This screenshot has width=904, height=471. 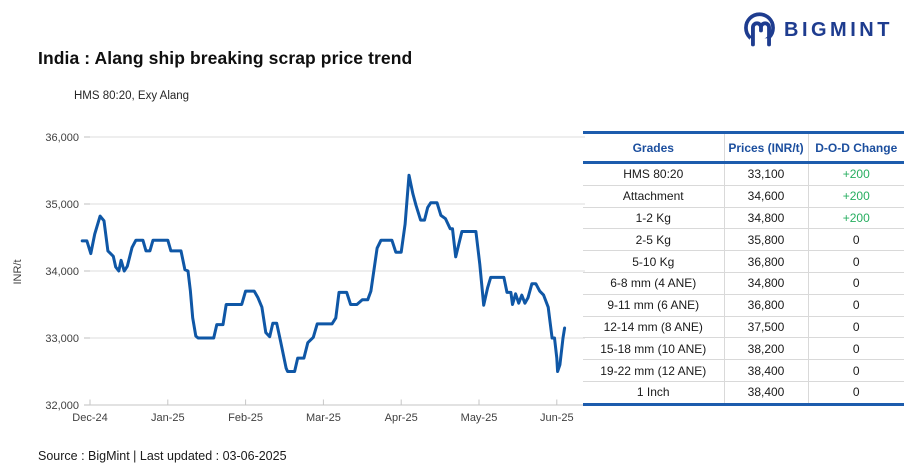 What do you see at coordinates (89, 418) in the screenshot?
I see `x-tick-label: Dec-24` at bounding box center [89, 418].